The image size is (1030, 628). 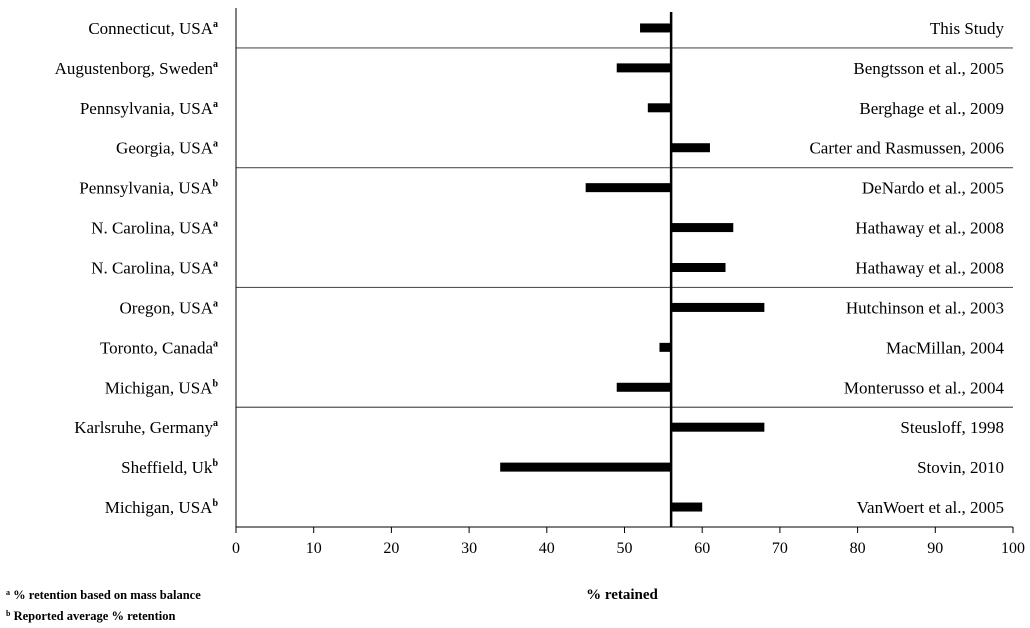 I want to click on study-label: This Study, so click(x=967, y=28).